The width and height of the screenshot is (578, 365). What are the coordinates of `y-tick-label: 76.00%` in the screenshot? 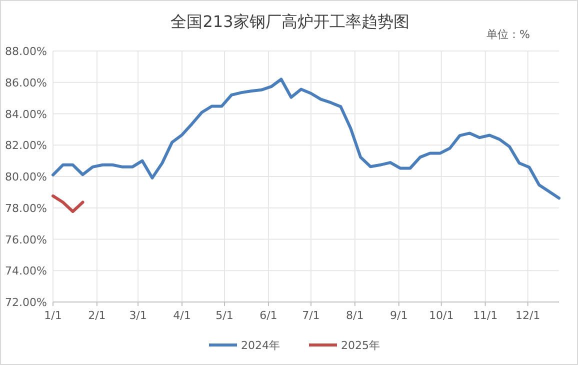 It's located at (26, 239).